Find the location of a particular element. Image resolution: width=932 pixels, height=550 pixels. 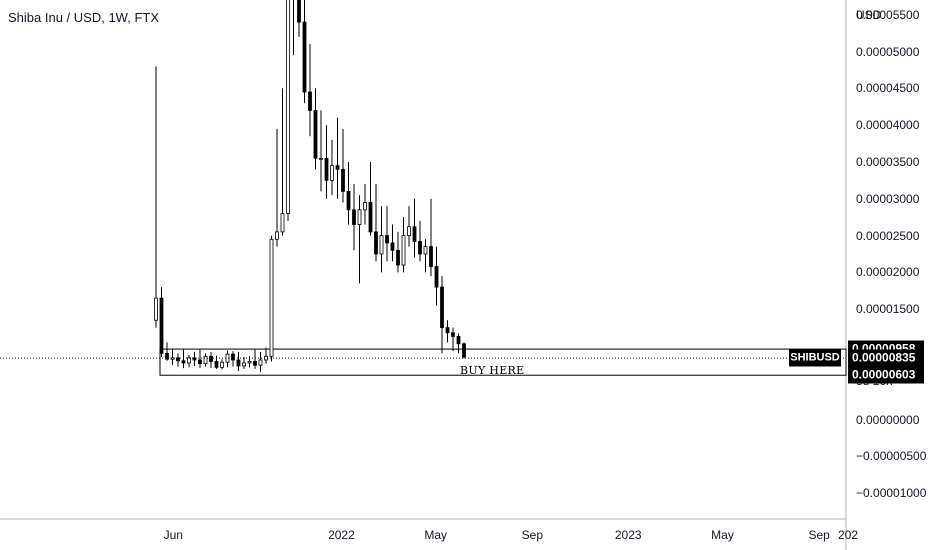

buy-here-annotation: BUY HERE is located at coordinates (492, 370).